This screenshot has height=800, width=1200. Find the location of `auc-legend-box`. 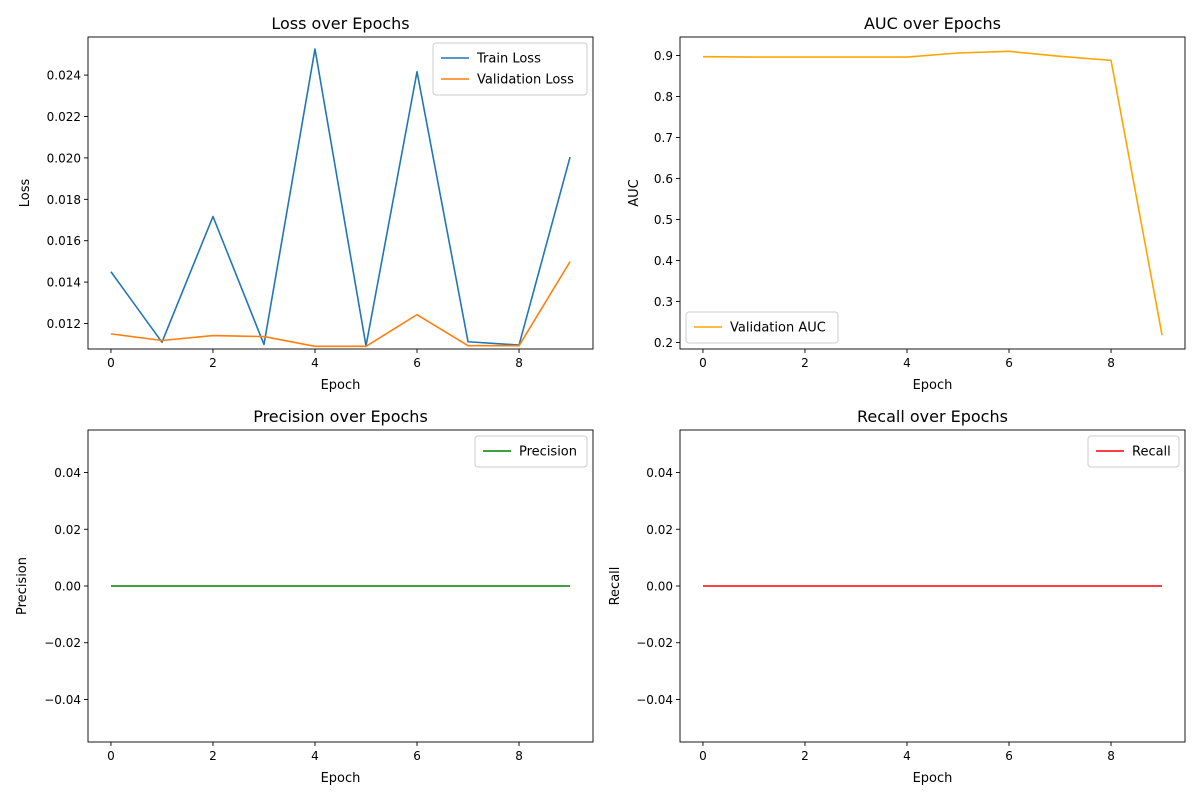

auc-legend-box is located at coordinates (762, 327).